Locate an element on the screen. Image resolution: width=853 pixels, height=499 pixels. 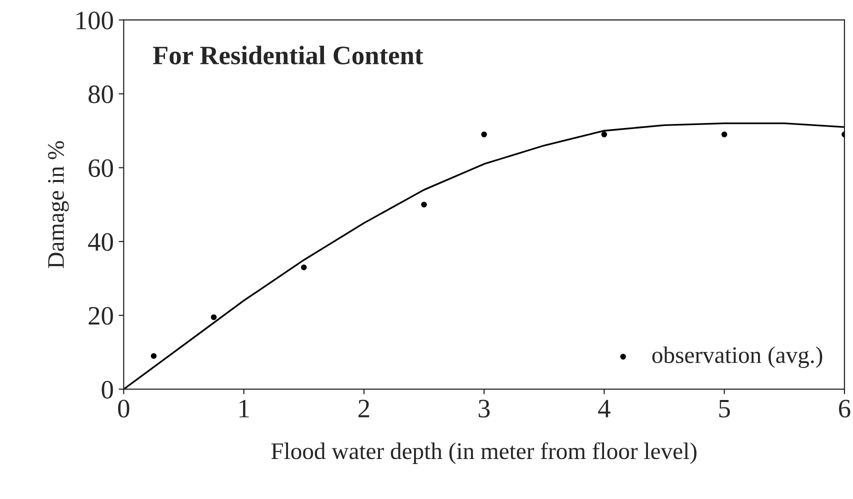
y-tick-label: 20 is located at coordinates (100, 315).